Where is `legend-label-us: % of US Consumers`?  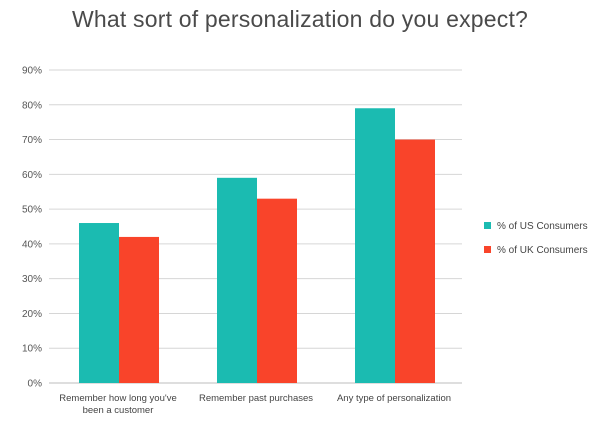 legend-label-us: % of US Consumers is located at coordinates (542, 226).